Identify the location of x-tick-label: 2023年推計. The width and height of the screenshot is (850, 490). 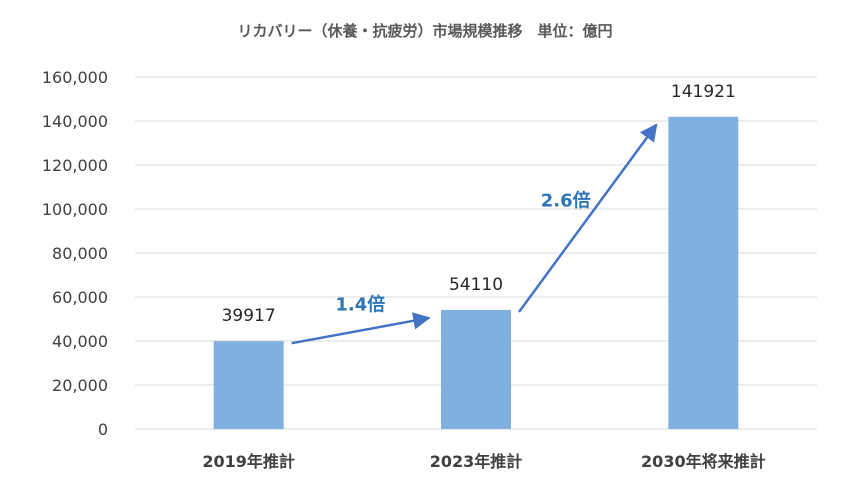
(476, 461).